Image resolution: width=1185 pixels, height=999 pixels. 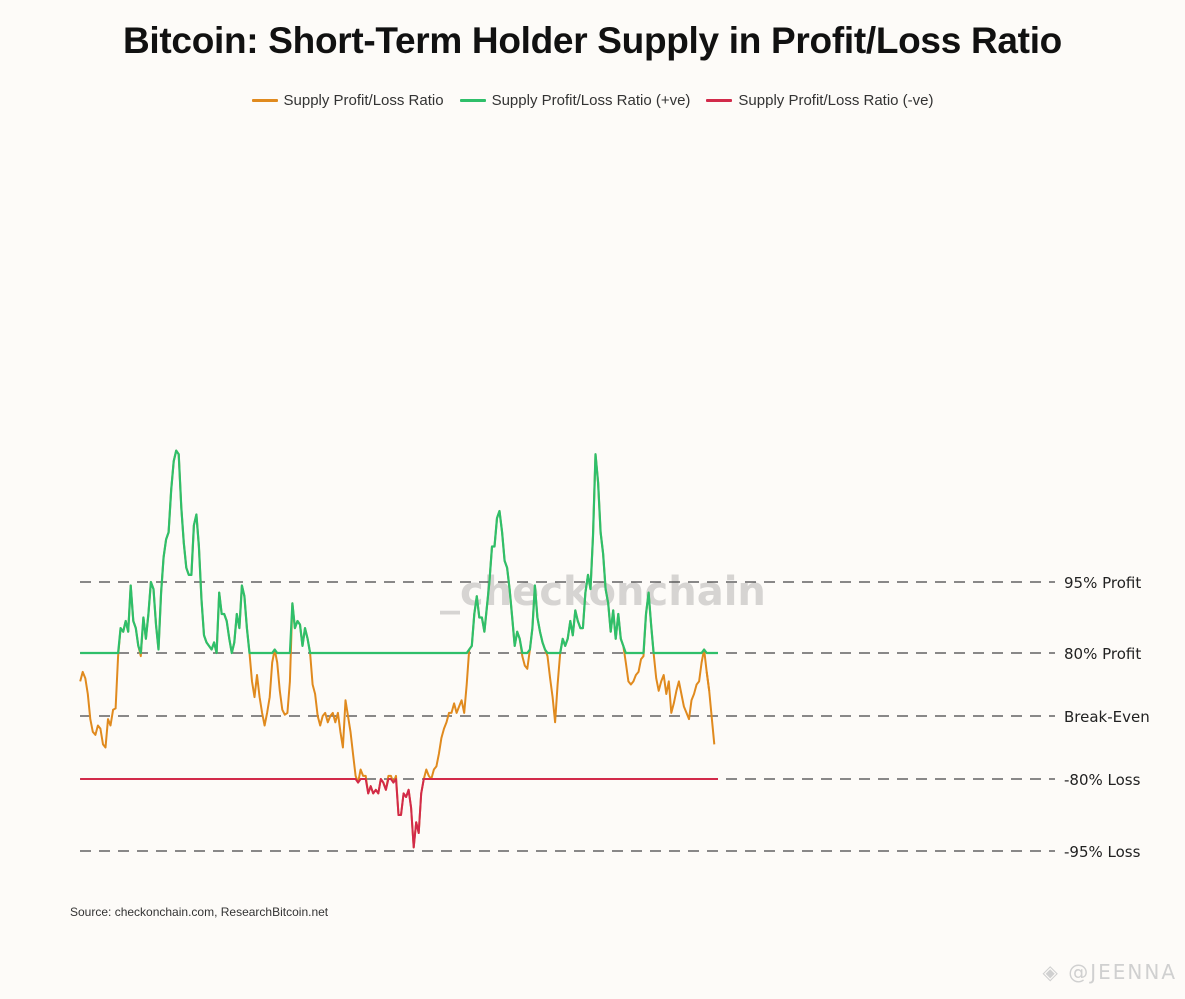 What do you see at coordinates (1102, 852) in the screenshot?
I see `level-label: -95% Loss` at bounding box center [1102, 852].